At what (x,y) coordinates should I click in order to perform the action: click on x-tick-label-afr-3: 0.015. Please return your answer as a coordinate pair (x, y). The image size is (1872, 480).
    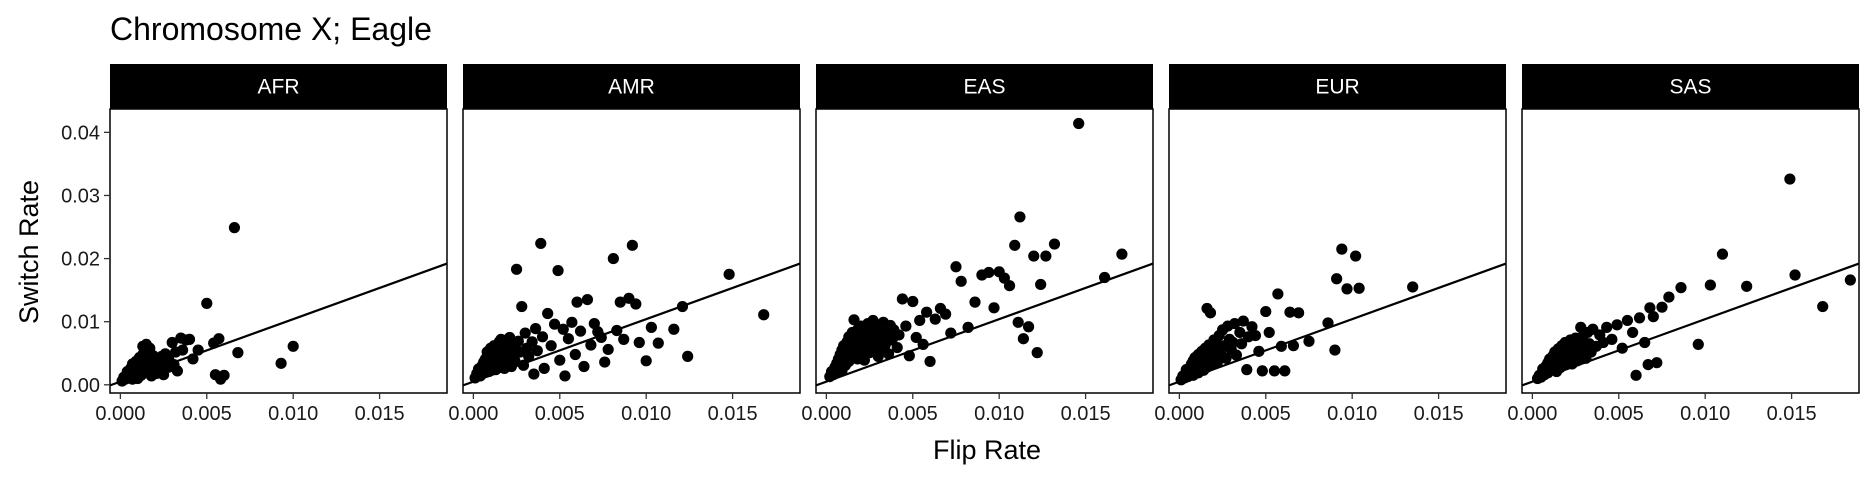
    Looking at the image, I should click on (380, 414).